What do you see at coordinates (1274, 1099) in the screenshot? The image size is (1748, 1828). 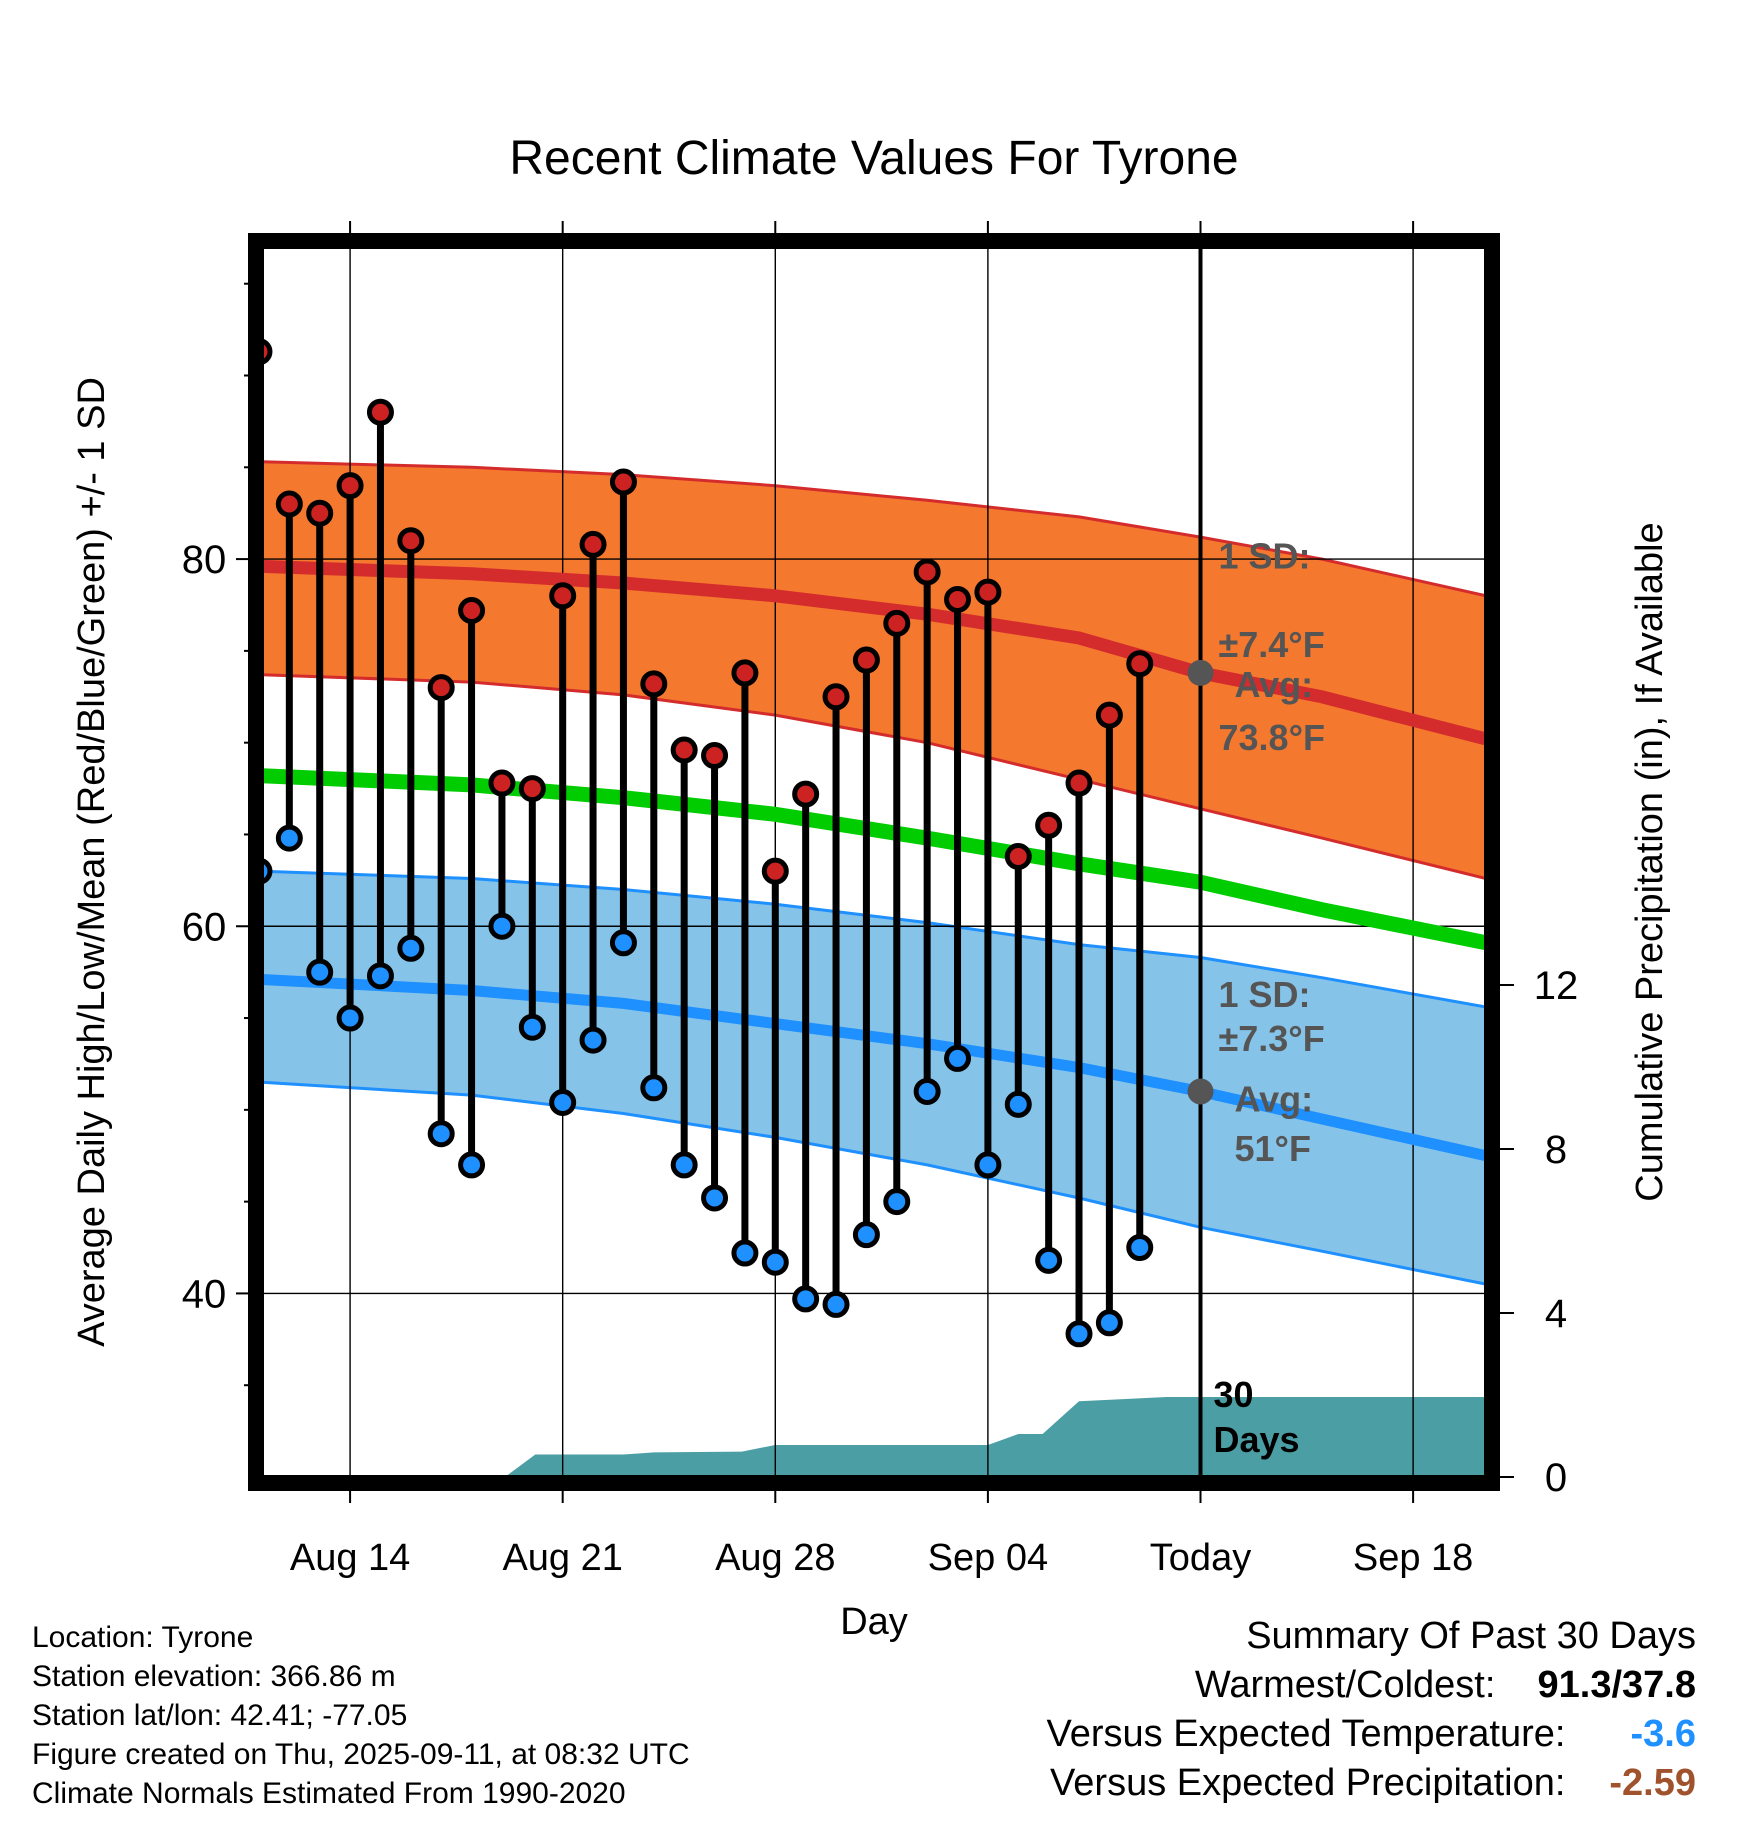 I see `annot-low-avg-label: Avg:` at bounding box center [1274, 1099].